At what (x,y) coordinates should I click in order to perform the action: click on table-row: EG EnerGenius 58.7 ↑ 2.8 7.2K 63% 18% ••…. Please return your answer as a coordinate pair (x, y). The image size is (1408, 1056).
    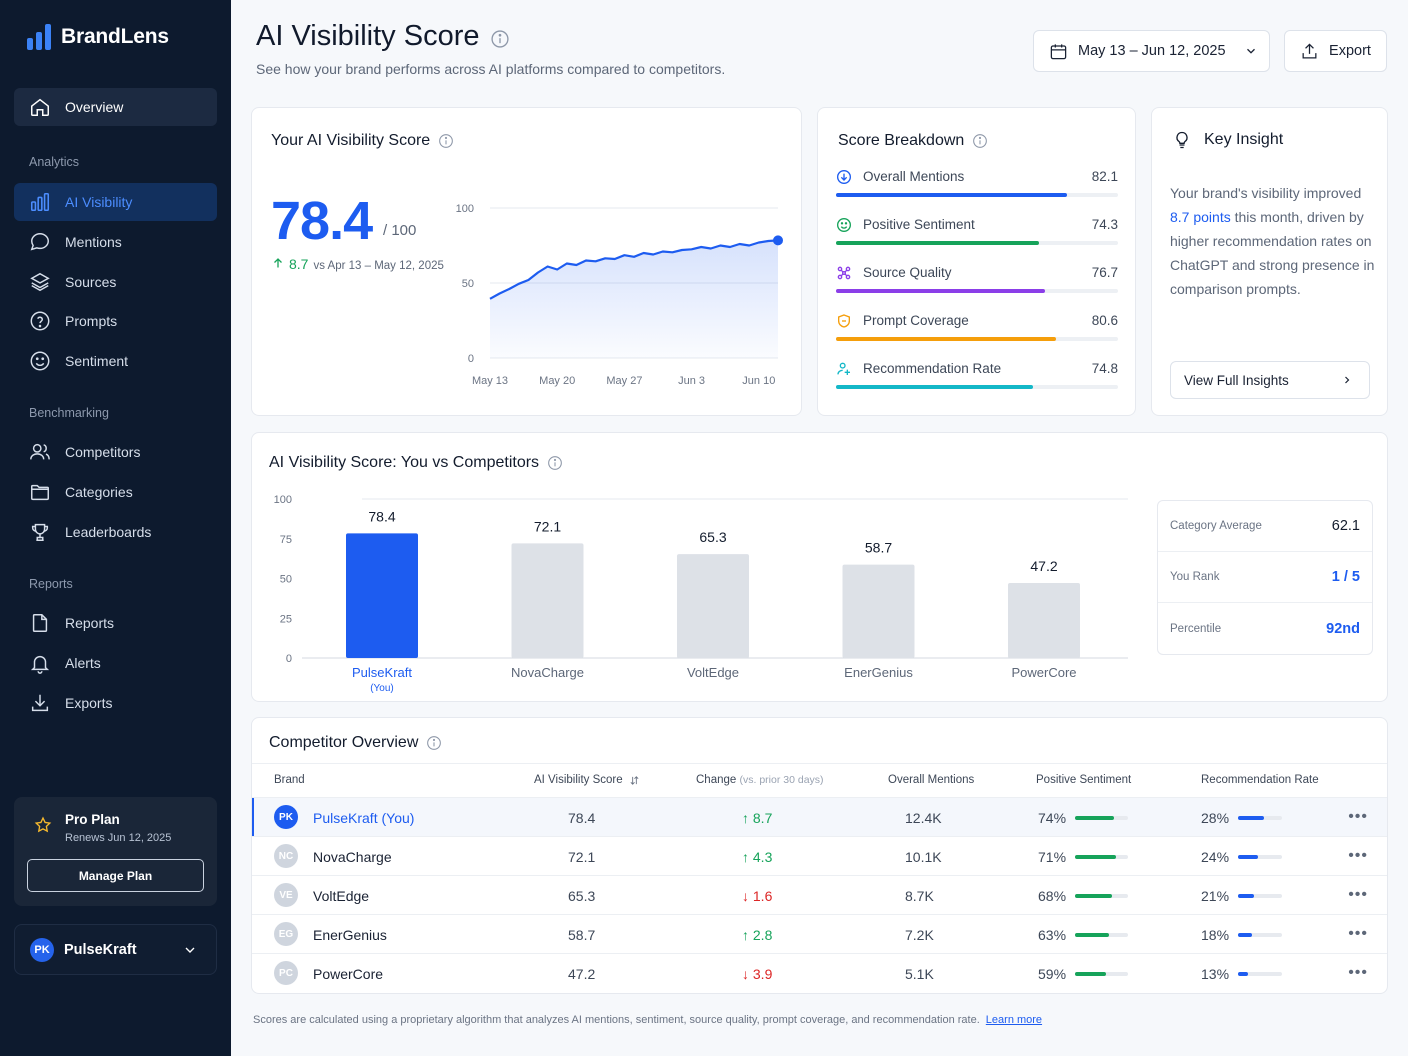
    Looking at the image, I should click on (819, 933).